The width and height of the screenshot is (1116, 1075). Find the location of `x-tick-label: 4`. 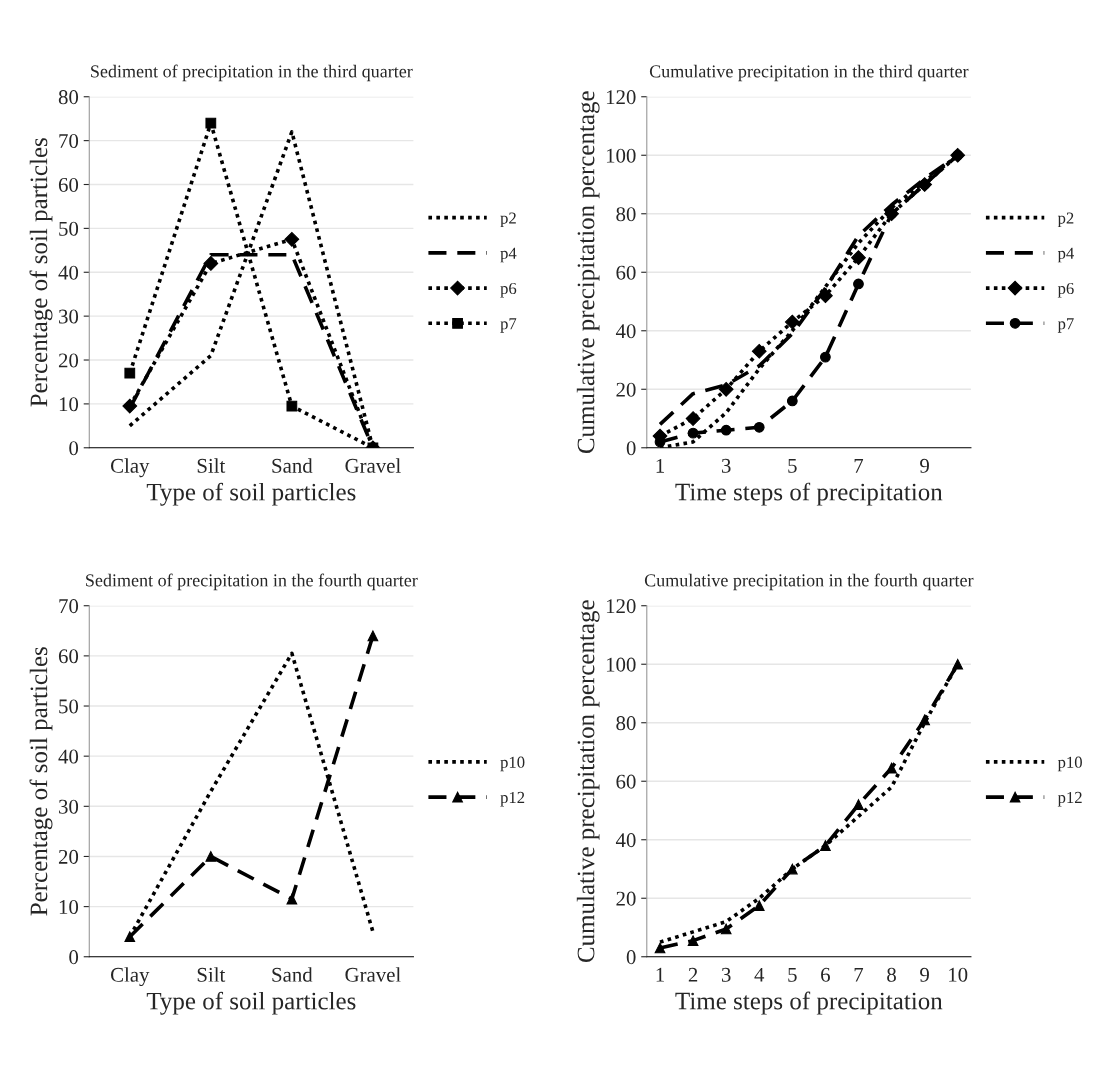

x-tick-label: 4 is located at coordinates (759, 974).